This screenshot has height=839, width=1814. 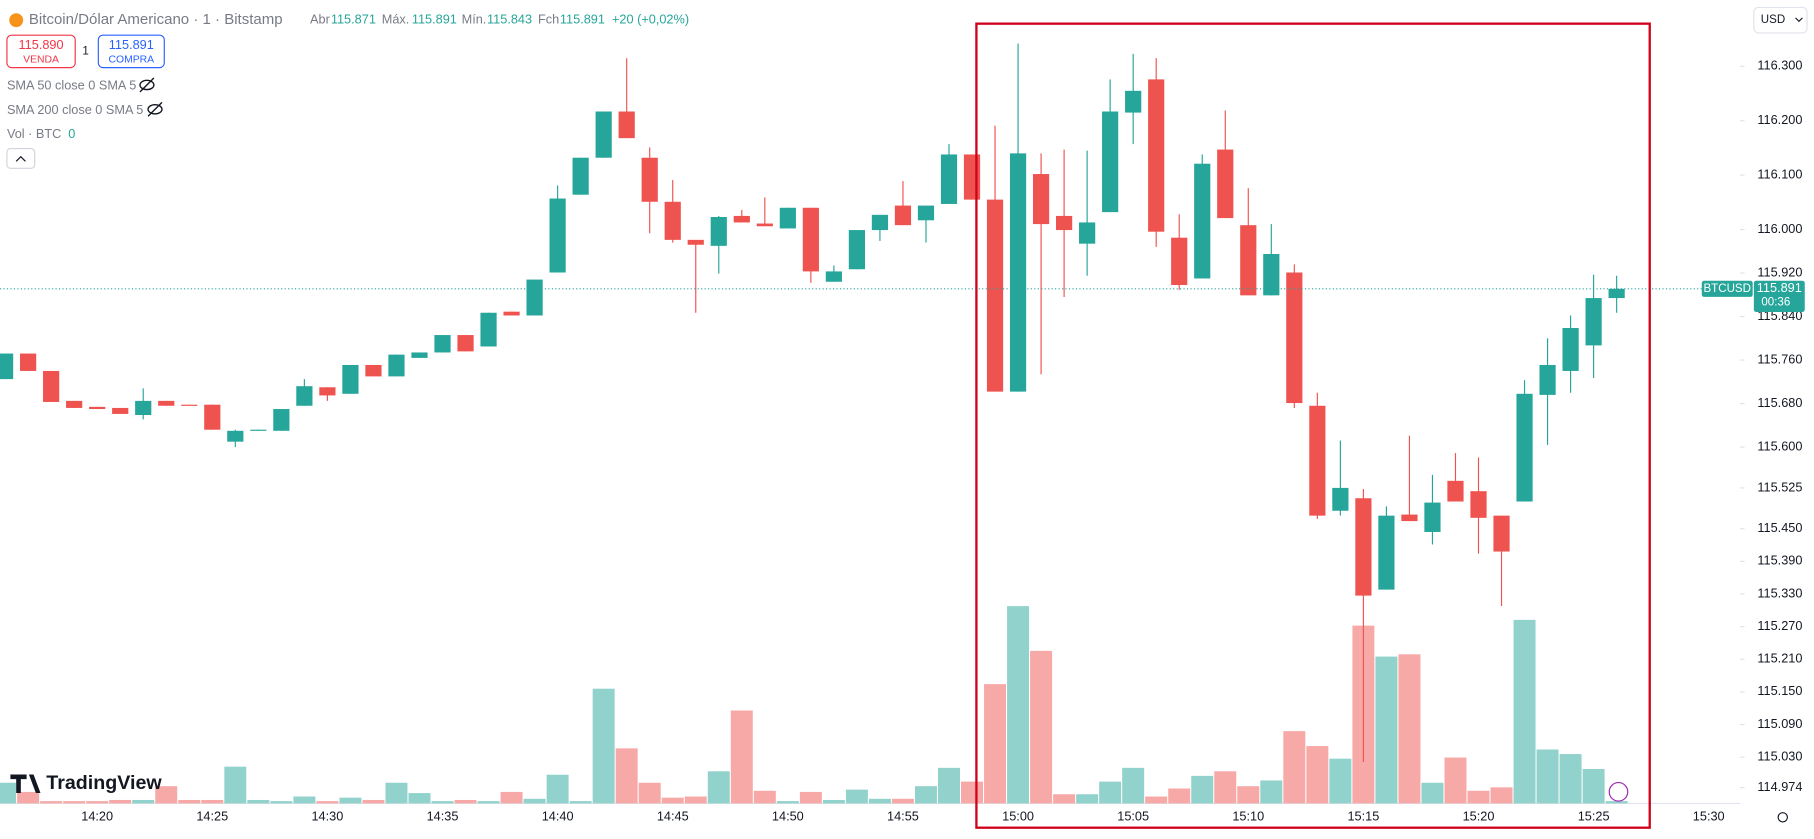 I want to click on high-label: Máx., so click(x=396, y=19).